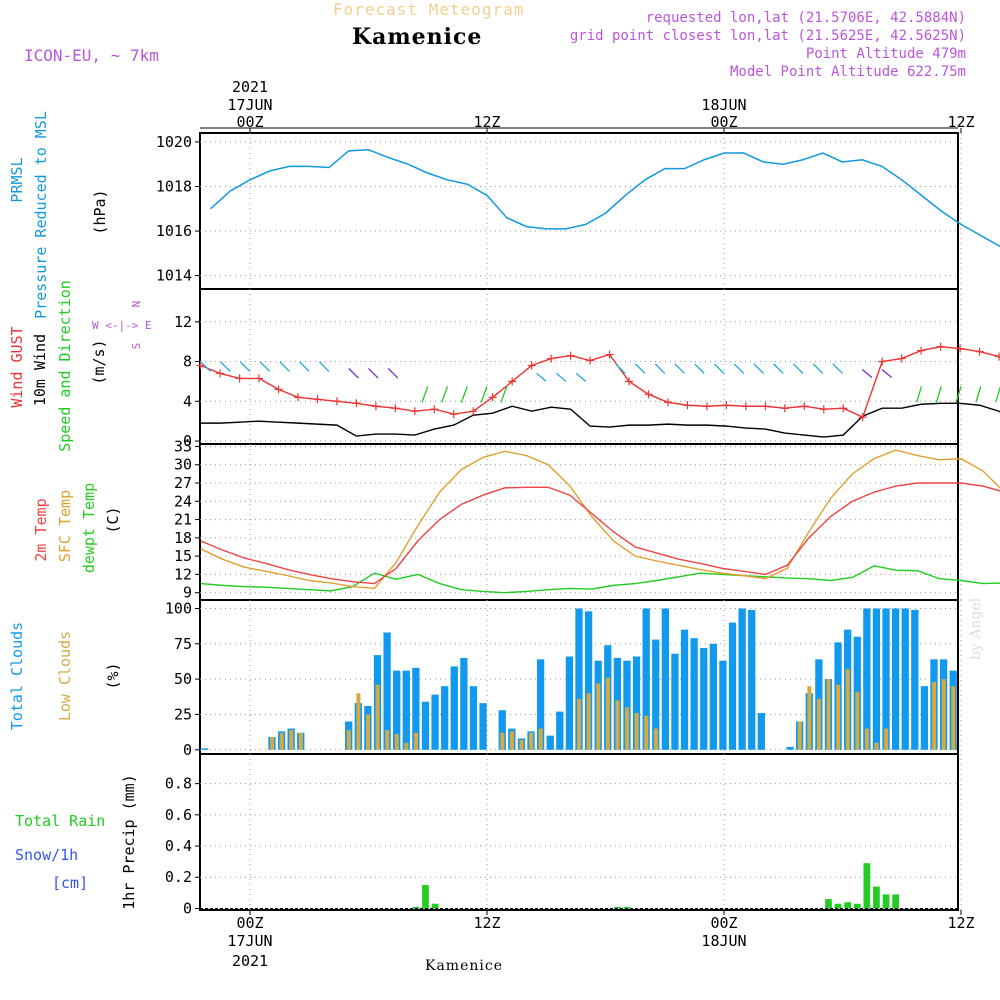 The image size is (1000, 1000). Describe the element at coordinates (60, 821) in the screenshot. I see `label-total-rain: Total Rain` at that location.